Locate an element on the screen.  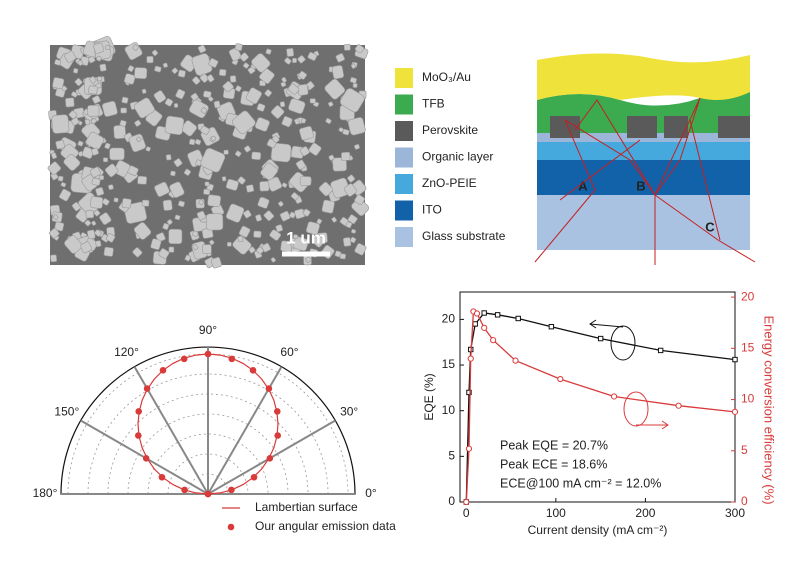
annotation: Peak ECE = 18.6% is located at coordinates (553, 464).